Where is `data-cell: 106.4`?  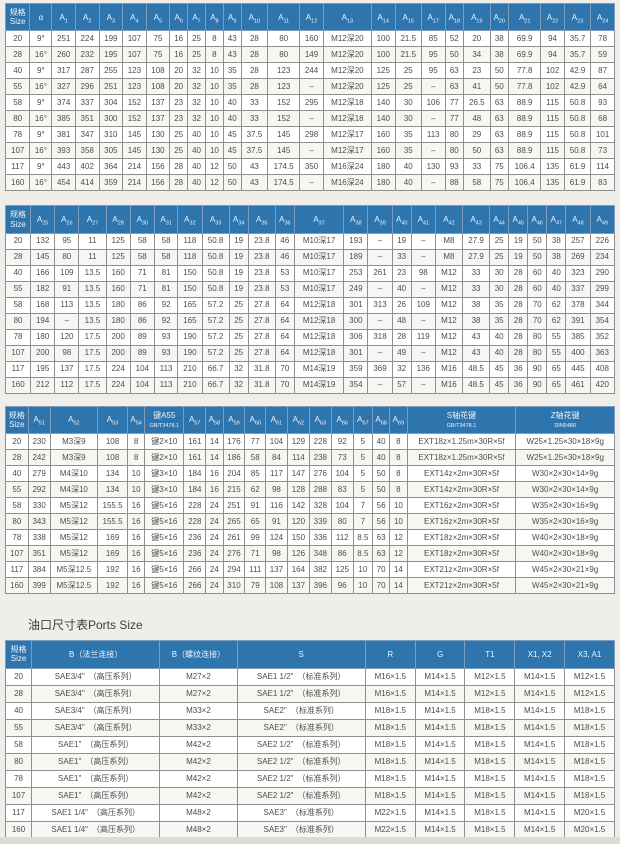 data-cell: 106.4 is located at coordinates (525, 167).